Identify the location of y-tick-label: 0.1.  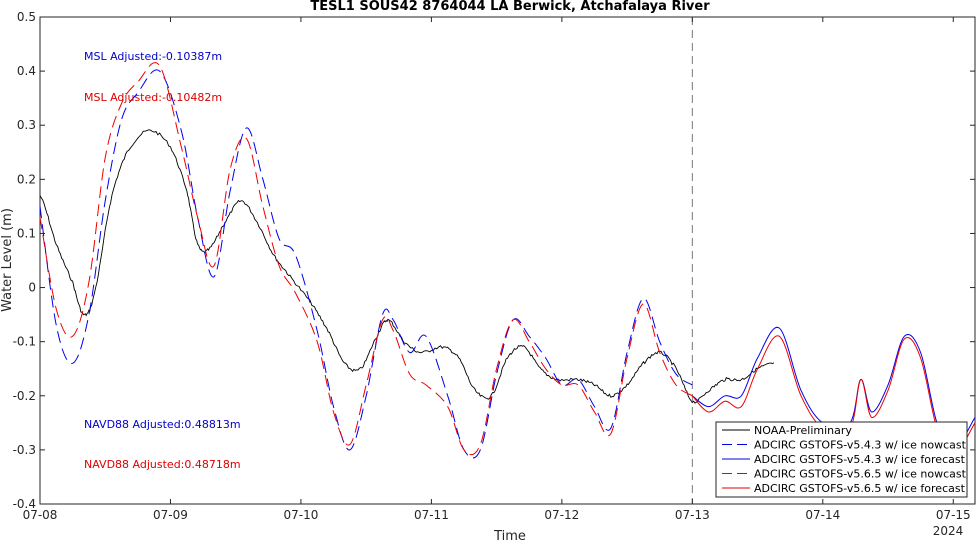
(26, 233).